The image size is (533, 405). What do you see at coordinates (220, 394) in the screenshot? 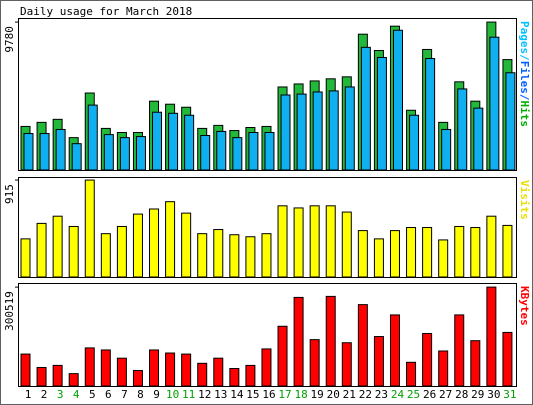
I see `x-tick-label: 13` at bounding box center [220, 394].